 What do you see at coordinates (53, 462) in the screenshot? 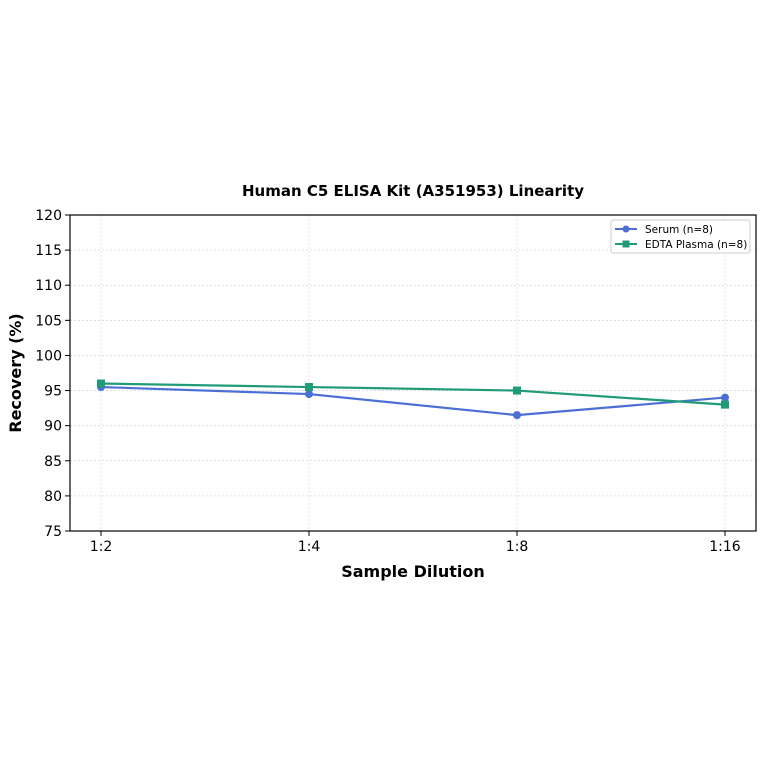
I see `y-tick-label: 85` at bounding box center [53, 462].